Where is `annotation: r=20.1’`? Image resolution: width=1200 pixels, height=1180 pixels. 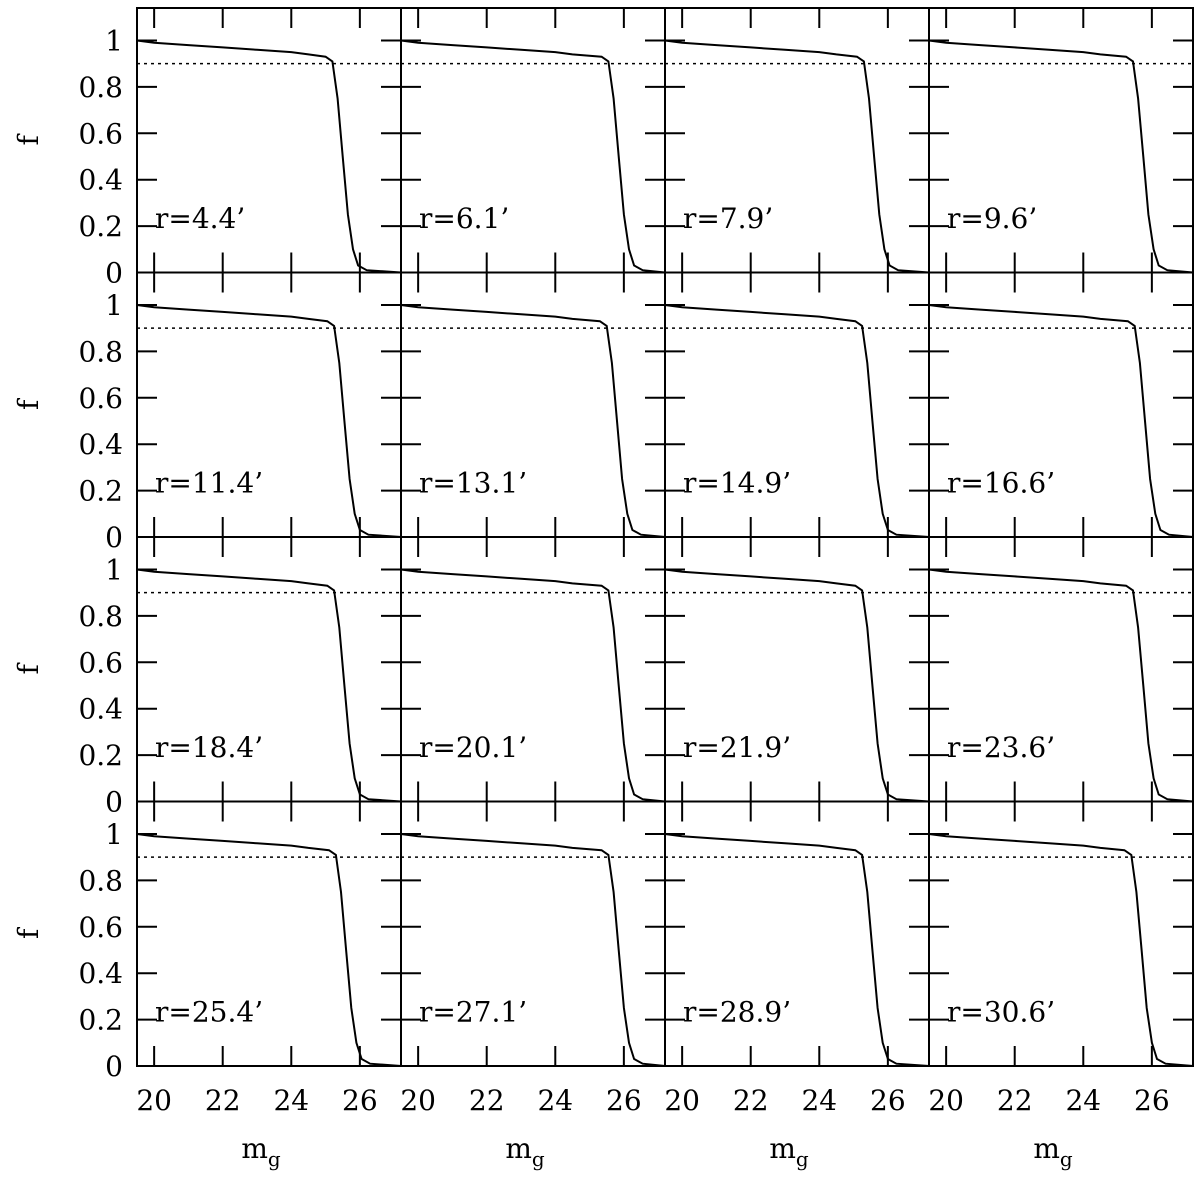
annotation: r=20.1’ is located at coordinates (473, 747).